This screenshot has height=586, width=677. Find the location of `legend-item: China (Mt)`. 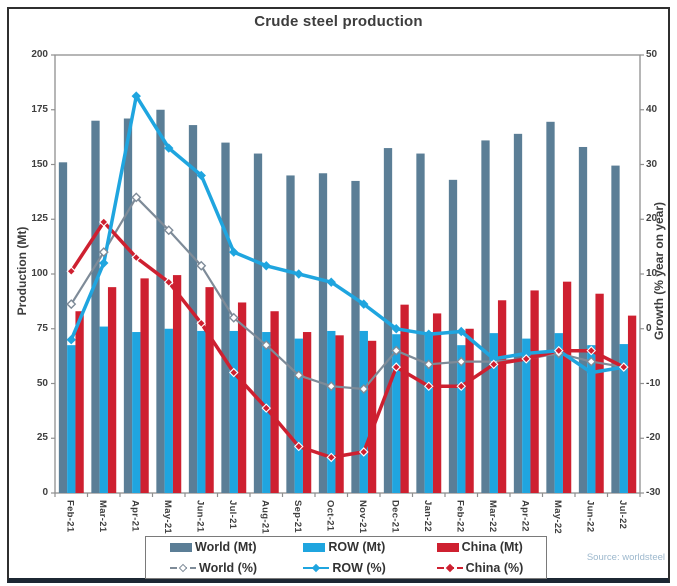

legend-item: China (Mt) is located at coordinates (491, 547).